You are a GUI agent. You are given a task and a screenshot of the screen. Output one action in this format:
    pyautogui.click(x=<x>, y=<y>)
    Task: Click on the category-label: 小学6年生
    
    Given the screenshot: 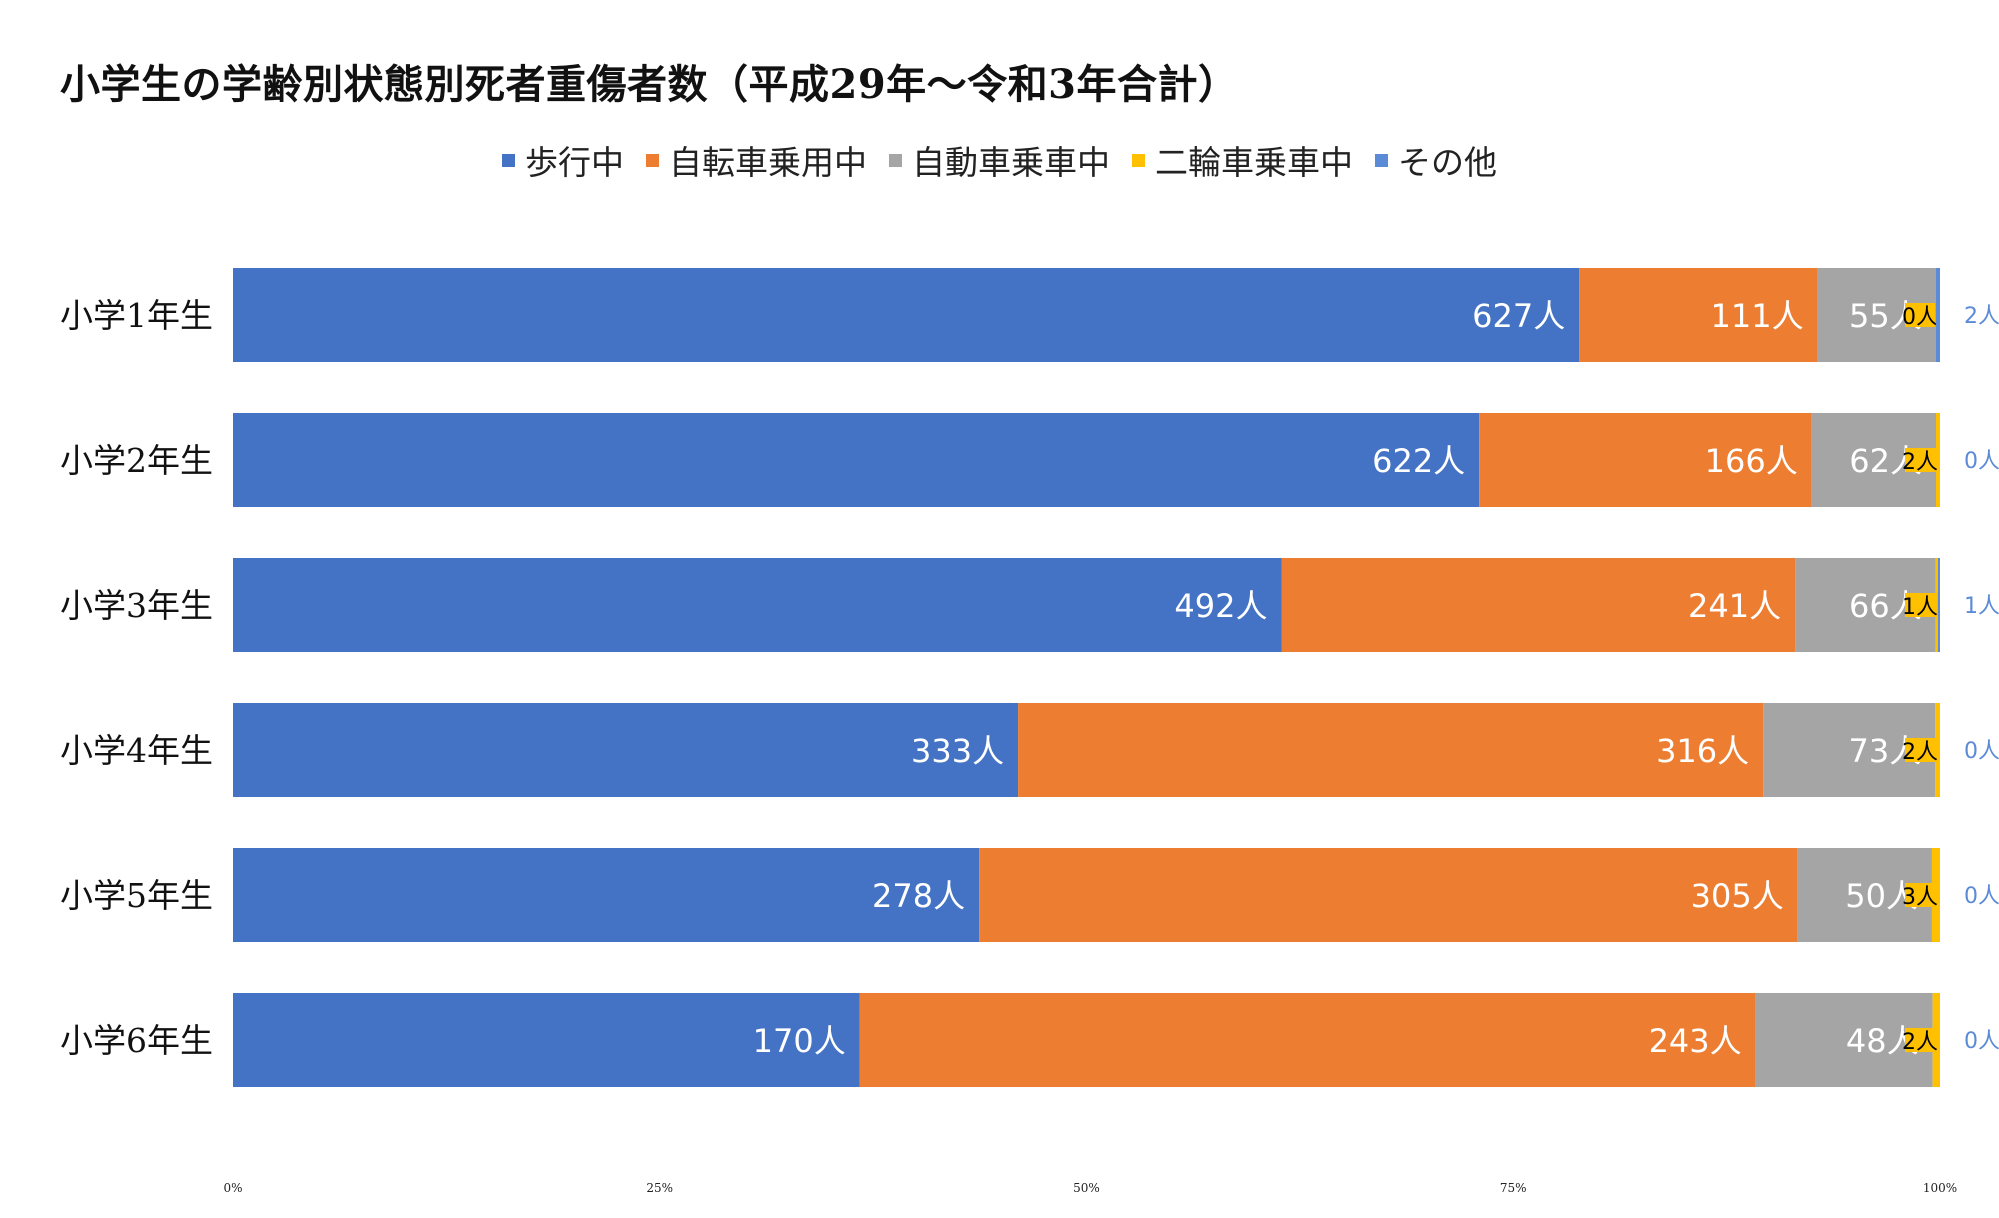 What is the action you would take?
    pyautogui.click(x=136, y=1040)
    